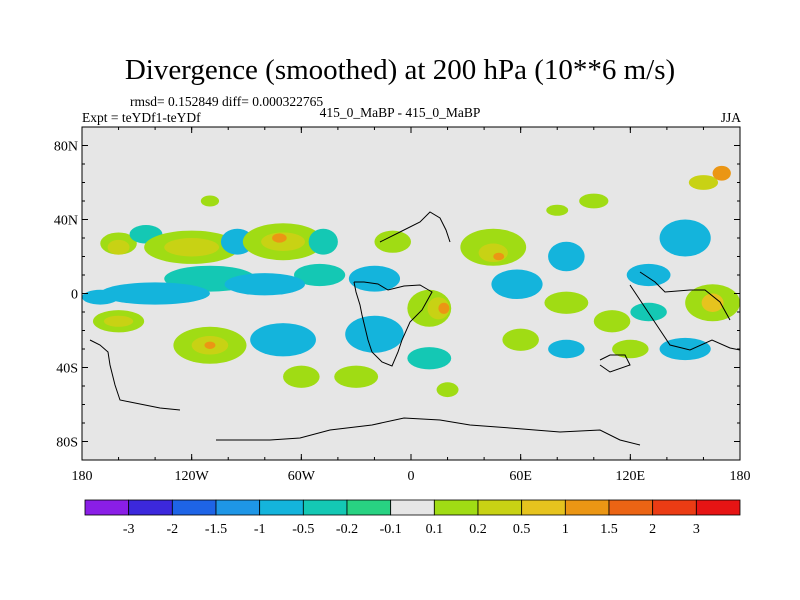  I want to click on coastline-asia, so click(684, 317).